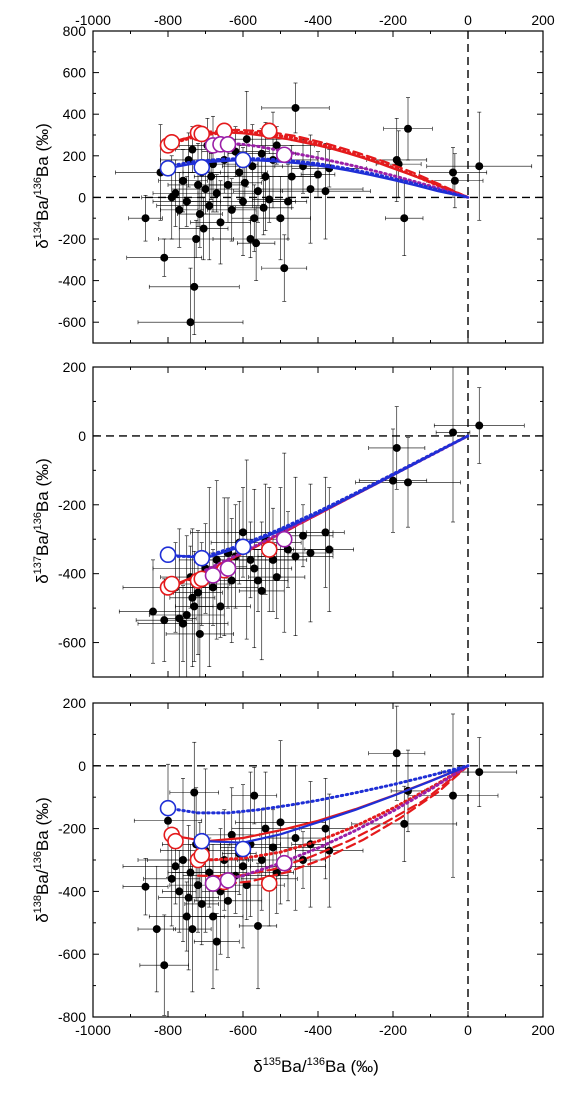 This screenshot has height=1101, width=581. I want to click on y-tick-label: 0, so click(82, 197).